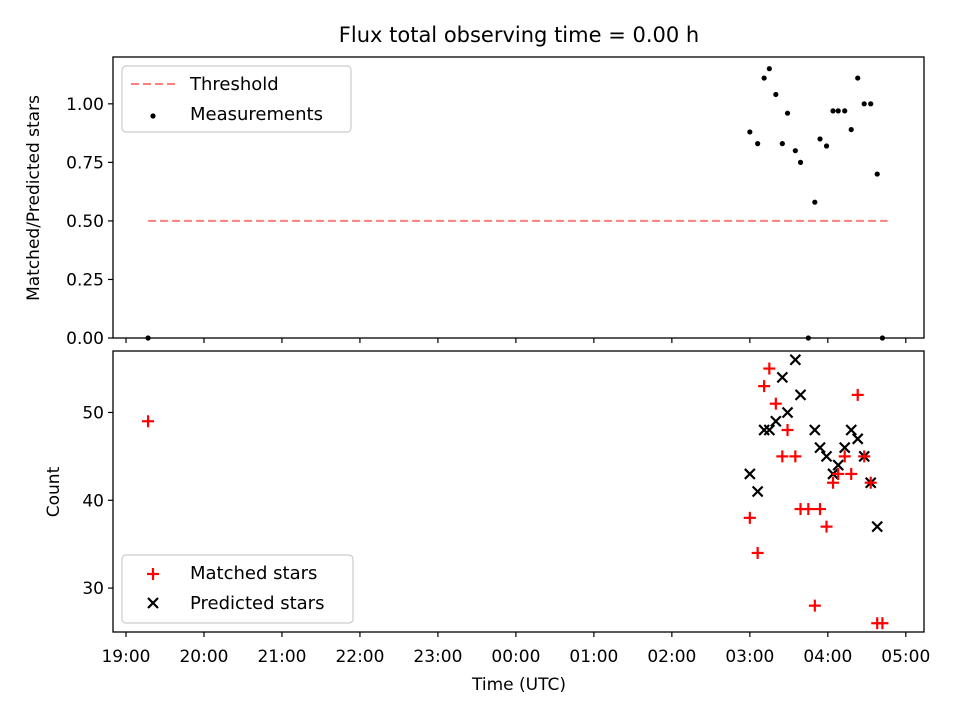 The height and width of the screenshot is (720, 960). What do you see at coordinates (125, 657) in the screenshot?
I see `x-tick-label: 19:00` at bounding box center [125, 657].